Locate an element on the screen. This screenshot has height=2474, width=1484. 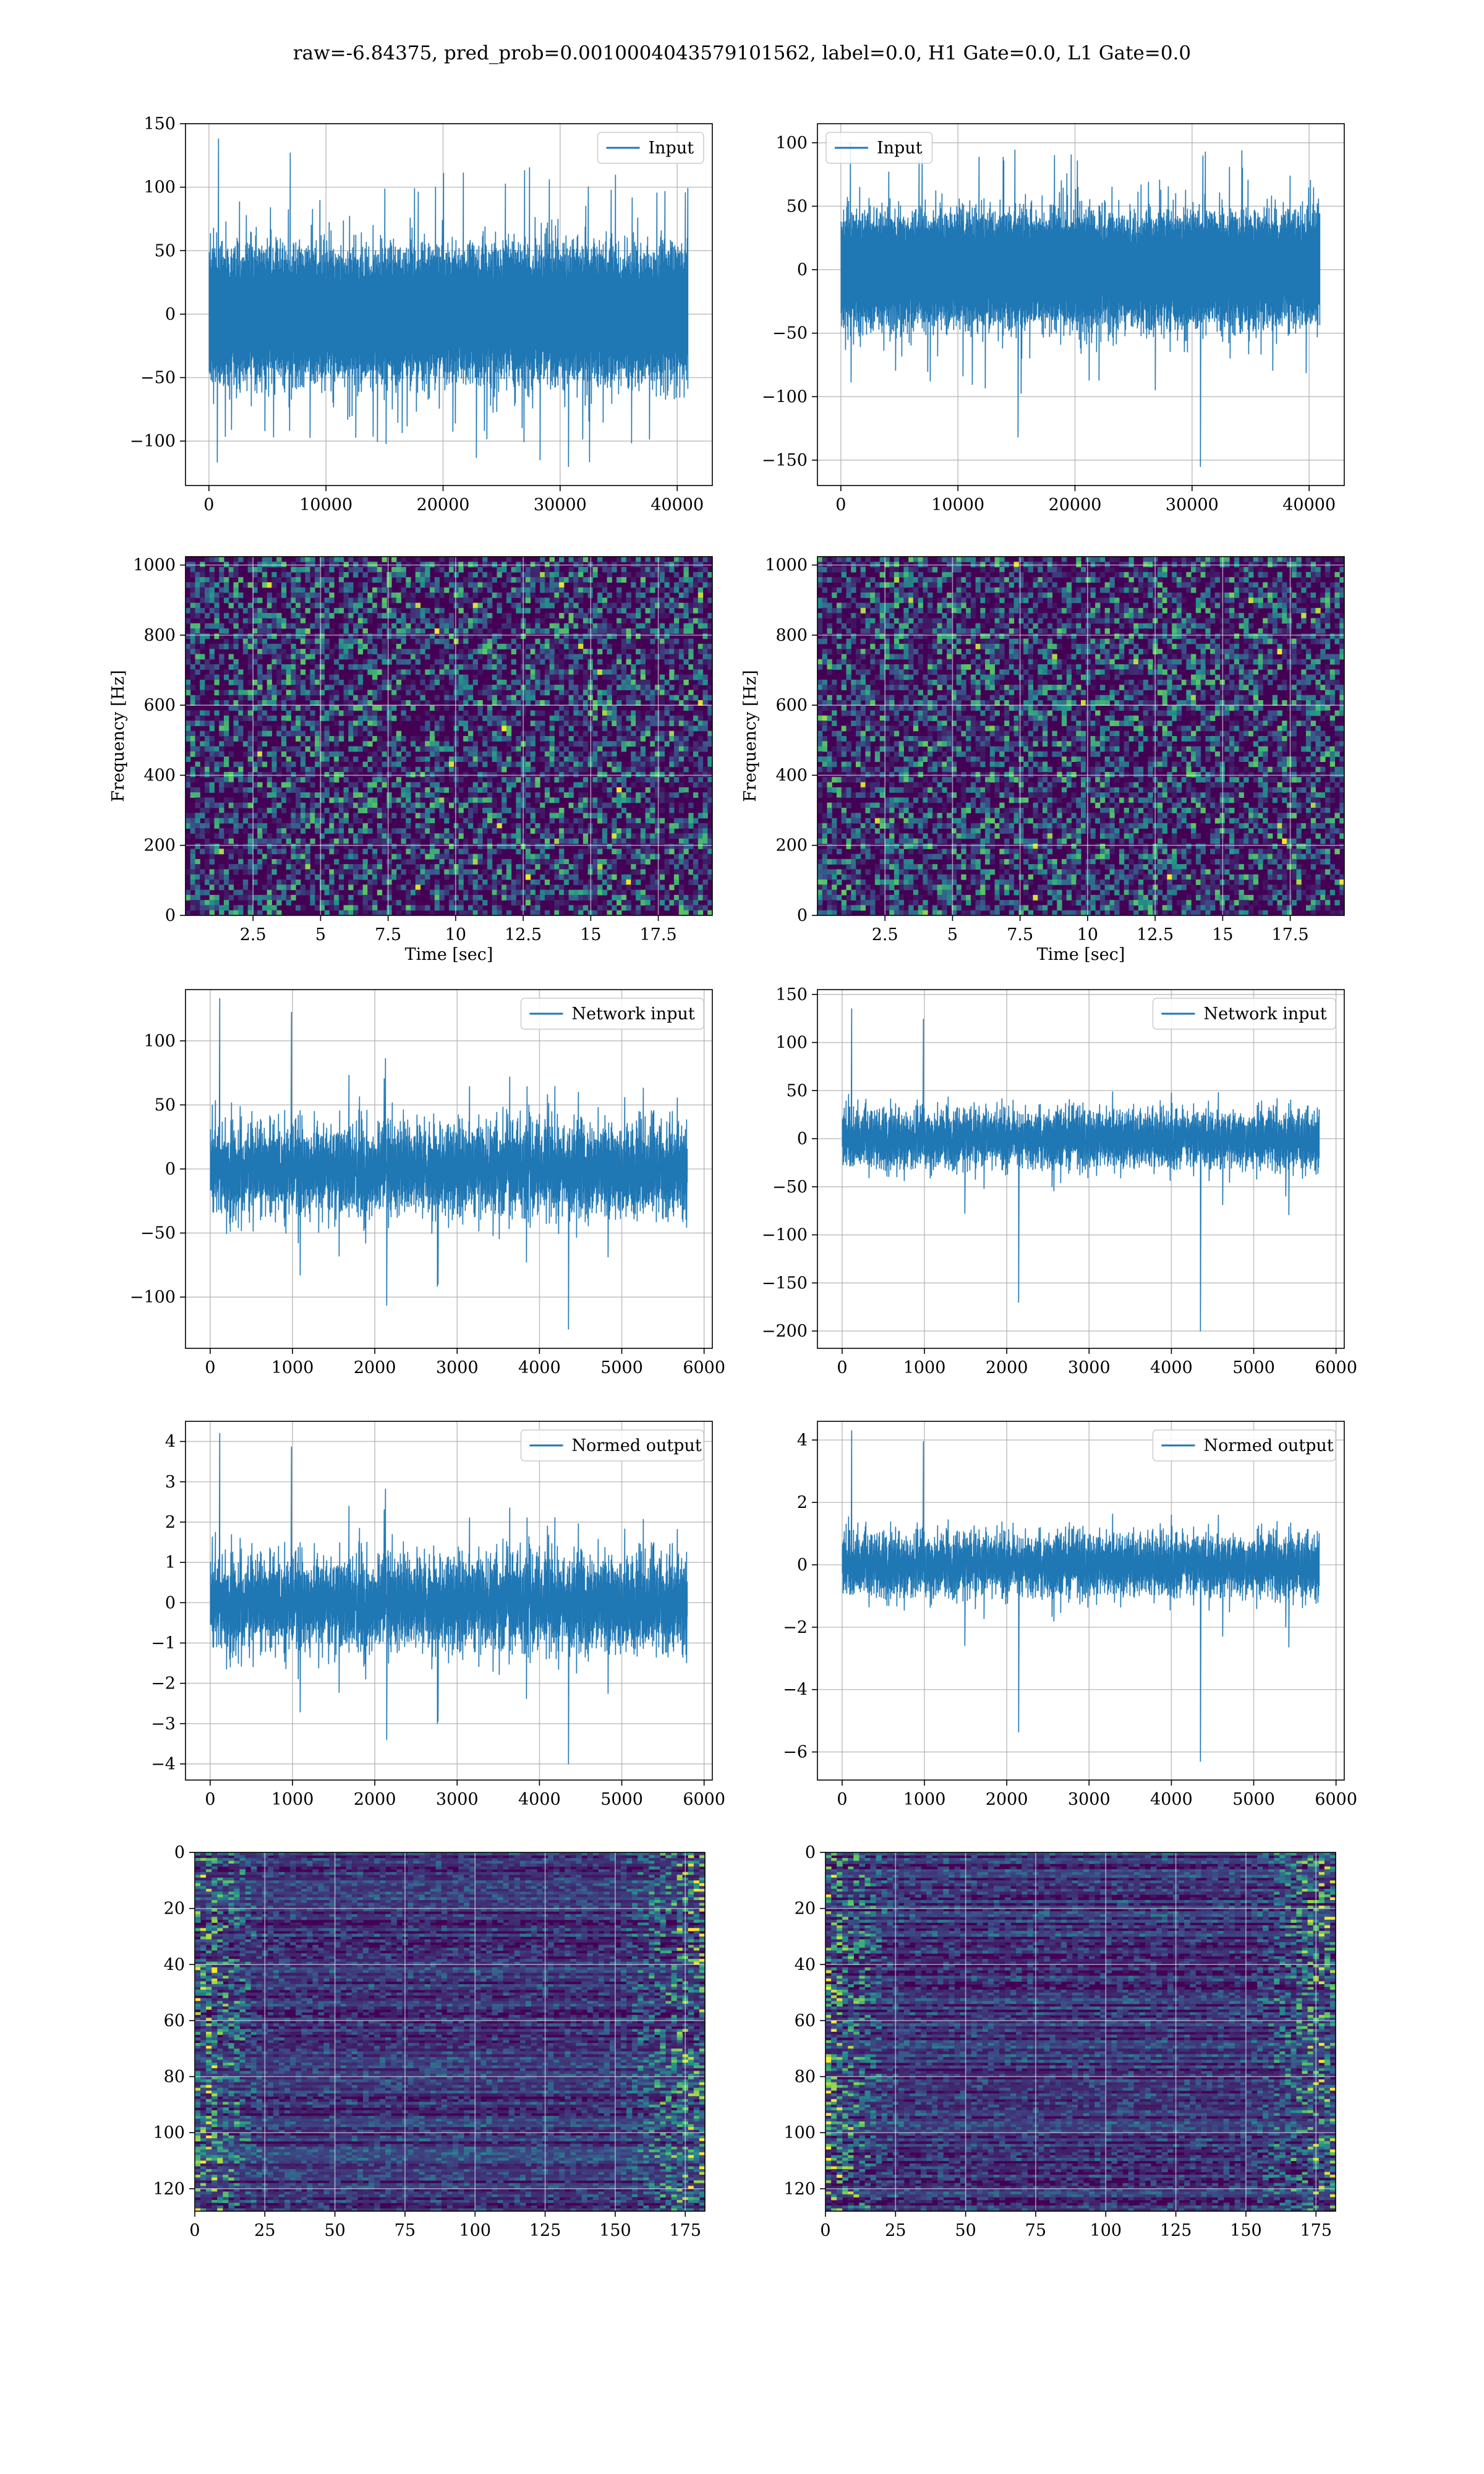
series-line-net-l1 is located at coordinates (1081, 1170).